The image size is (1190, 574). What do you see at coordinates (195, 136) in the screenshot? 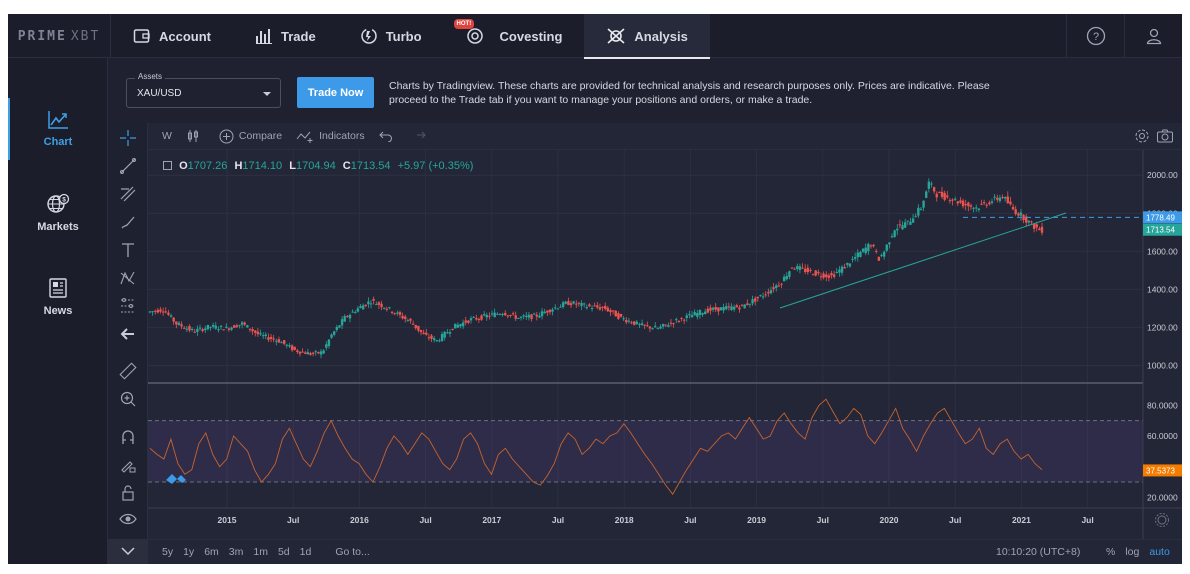
I see `chart-type-button` at bounding box center [195, 136].